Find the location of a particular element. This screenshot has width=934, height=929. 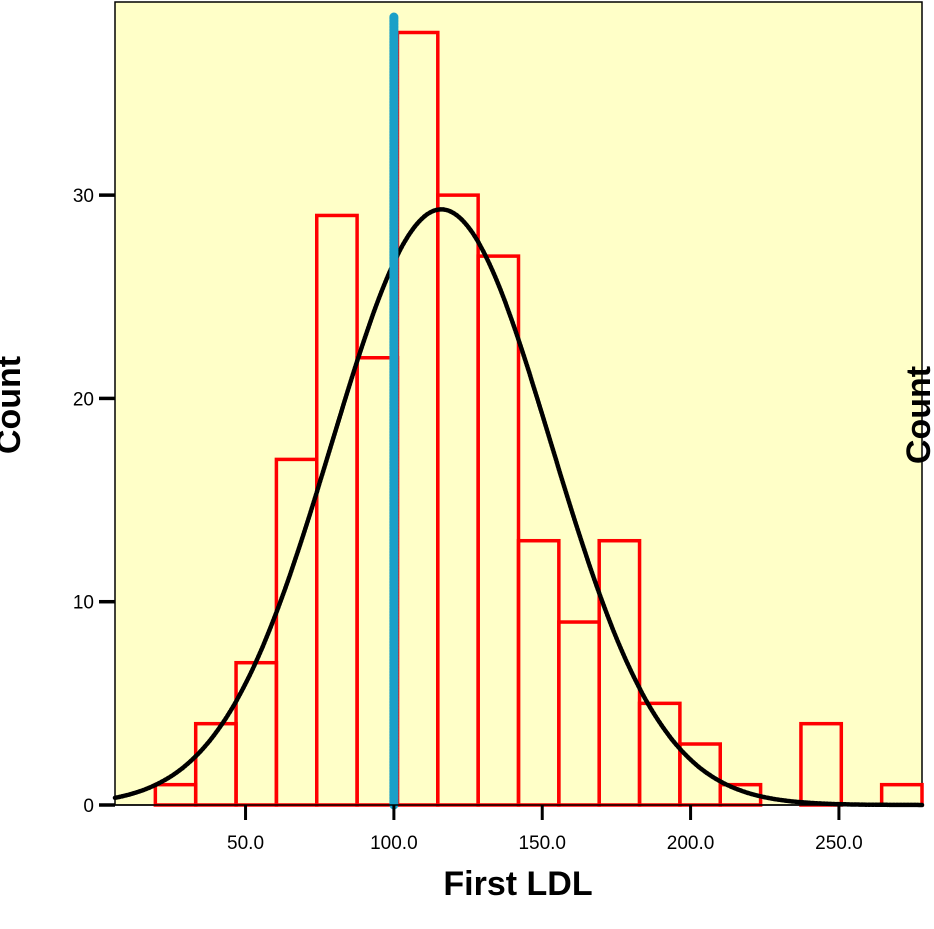

x-axis-ticks: 50.0 100.0 150.0 200.0 250.0 is located at coordinates (545, 829).